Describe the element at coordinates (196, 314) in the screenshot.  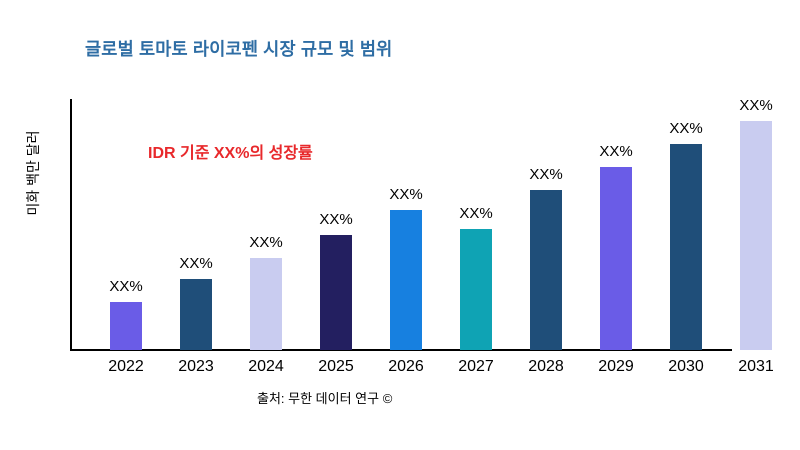
I see `bar-2023` at that location.